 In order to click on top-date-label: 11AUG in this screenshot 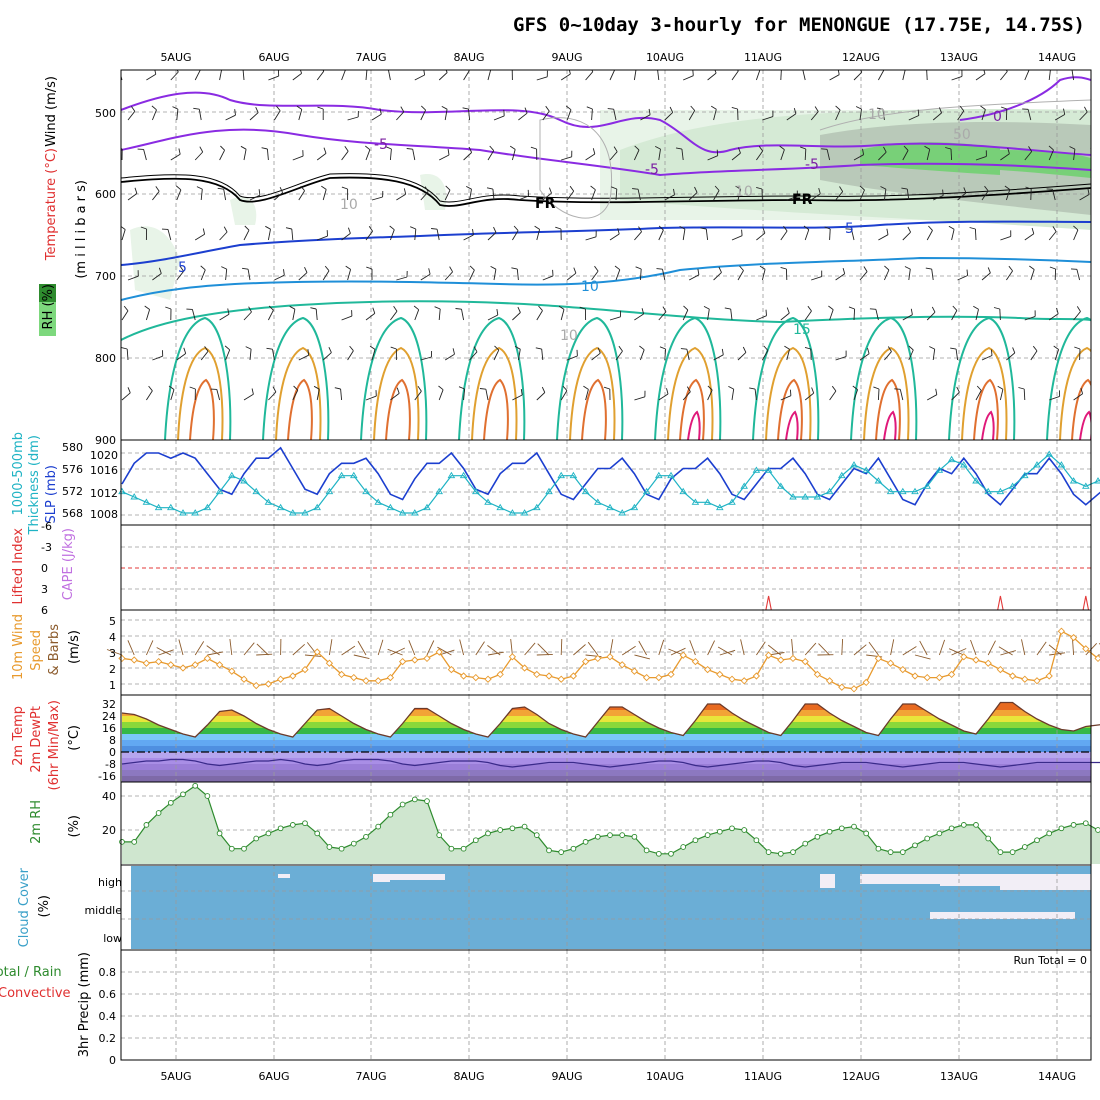, I will do `click(763, 57)`.